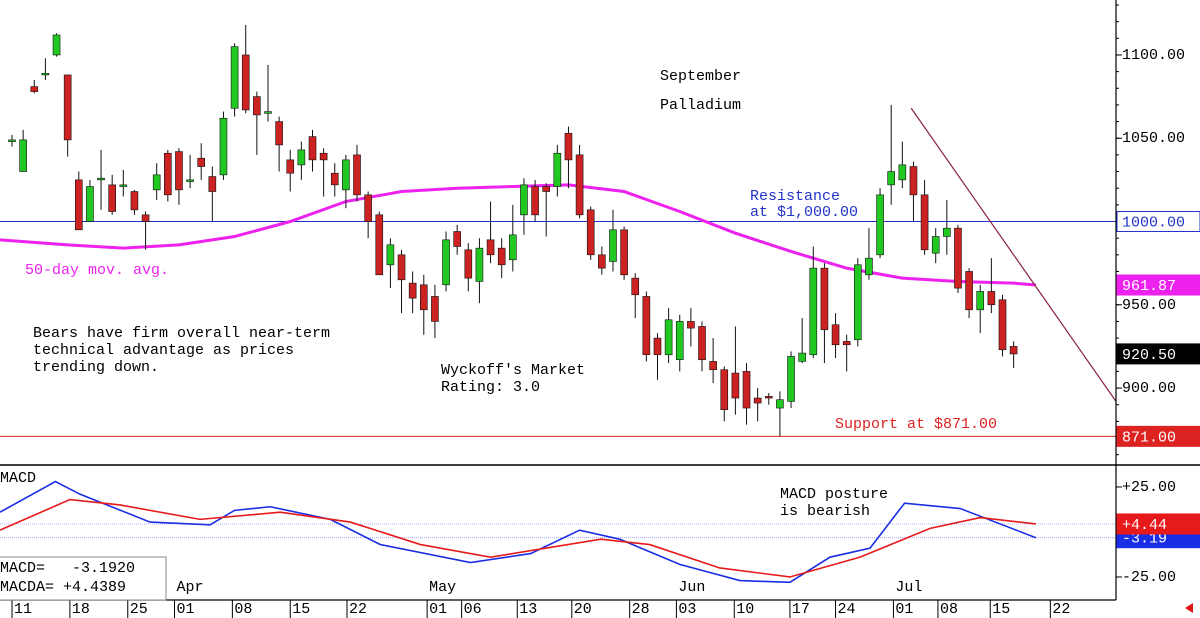 The height and width of the screenshot is (618, 1200). I want to click on x-tick-label: 03, so click(687, 609).